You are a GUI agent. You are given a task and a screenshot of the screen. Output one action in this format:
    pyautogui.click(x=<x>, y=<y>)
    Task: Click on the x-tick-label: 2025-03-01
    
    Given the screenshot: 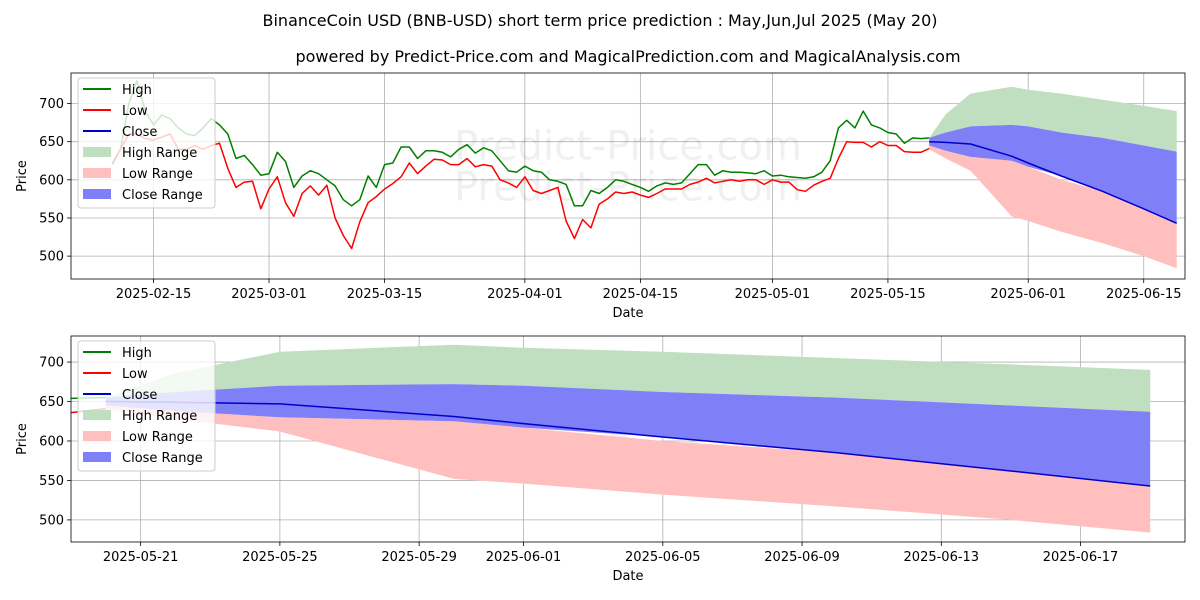 What is the action you would take?
    pyautogui.click(x=269, y=294)
    